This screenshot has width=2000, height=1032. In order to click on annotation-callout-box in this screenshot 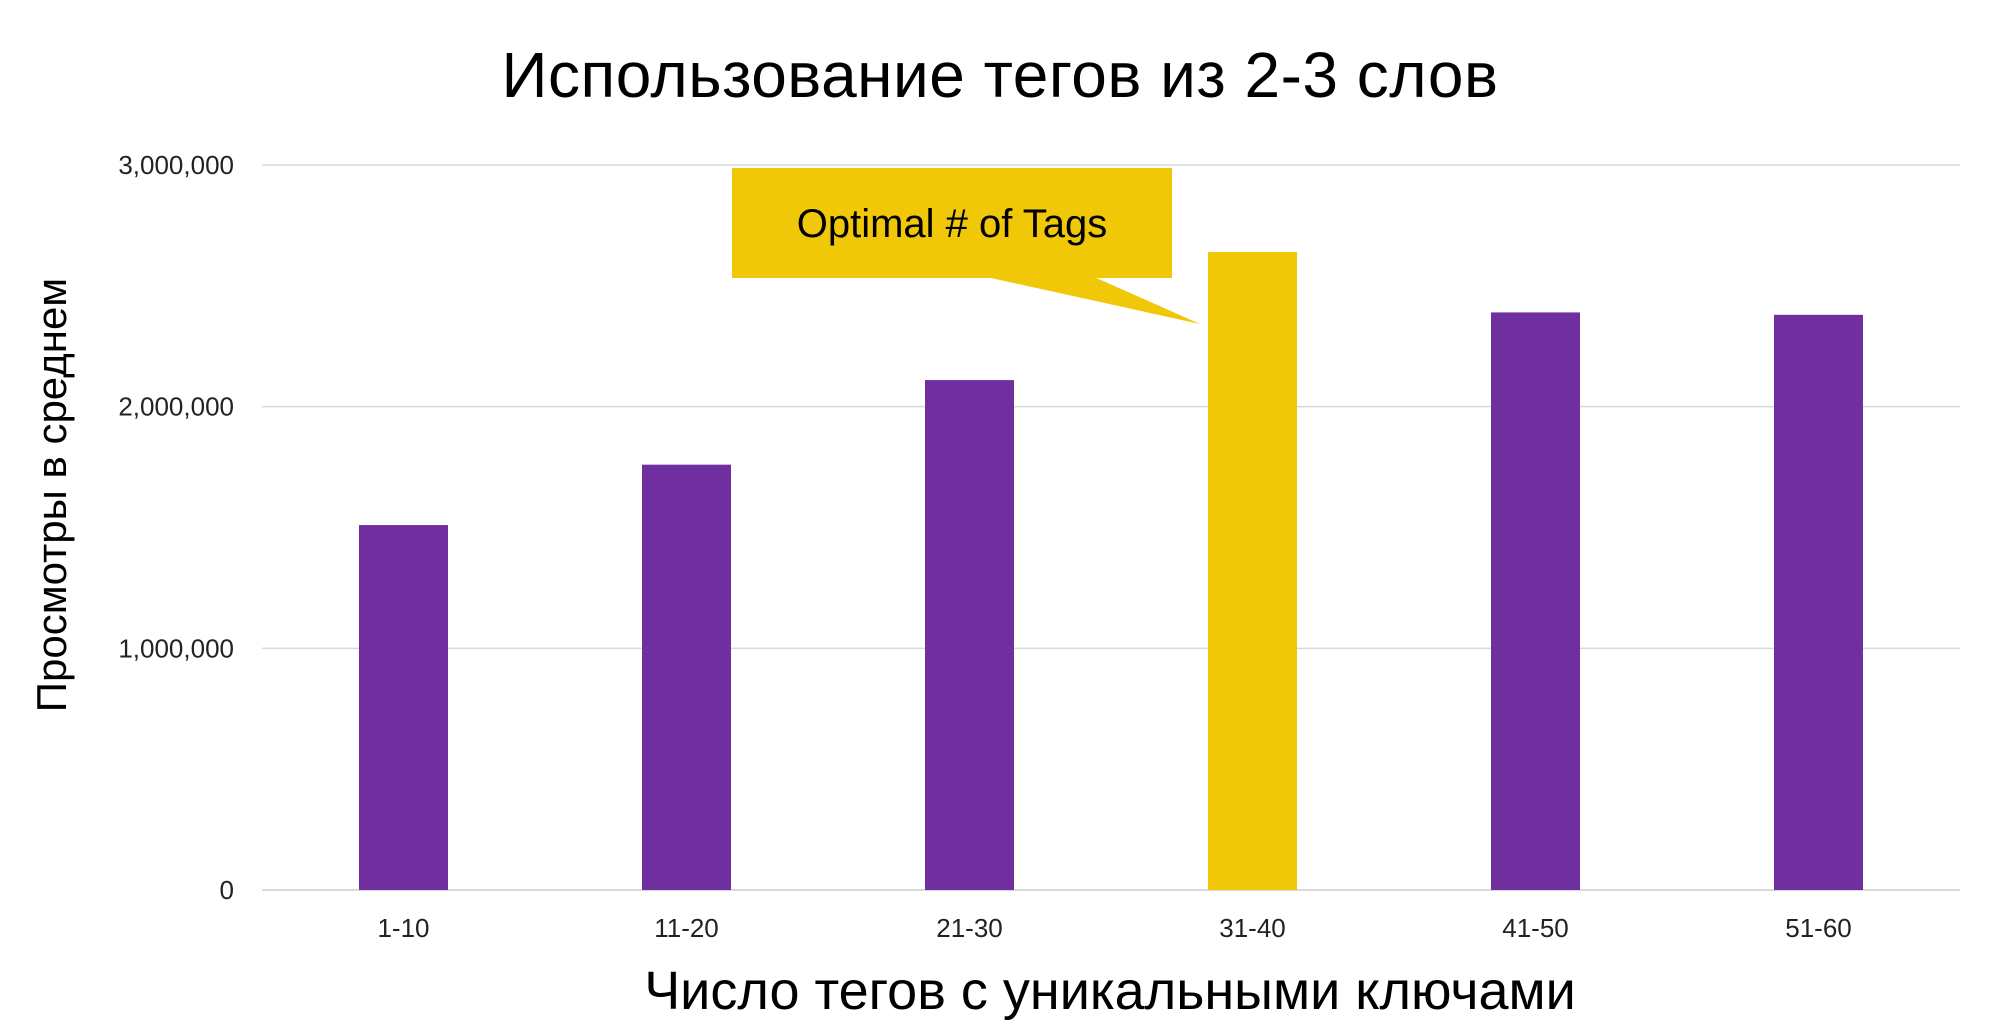, I will do `click(952, 223)`.